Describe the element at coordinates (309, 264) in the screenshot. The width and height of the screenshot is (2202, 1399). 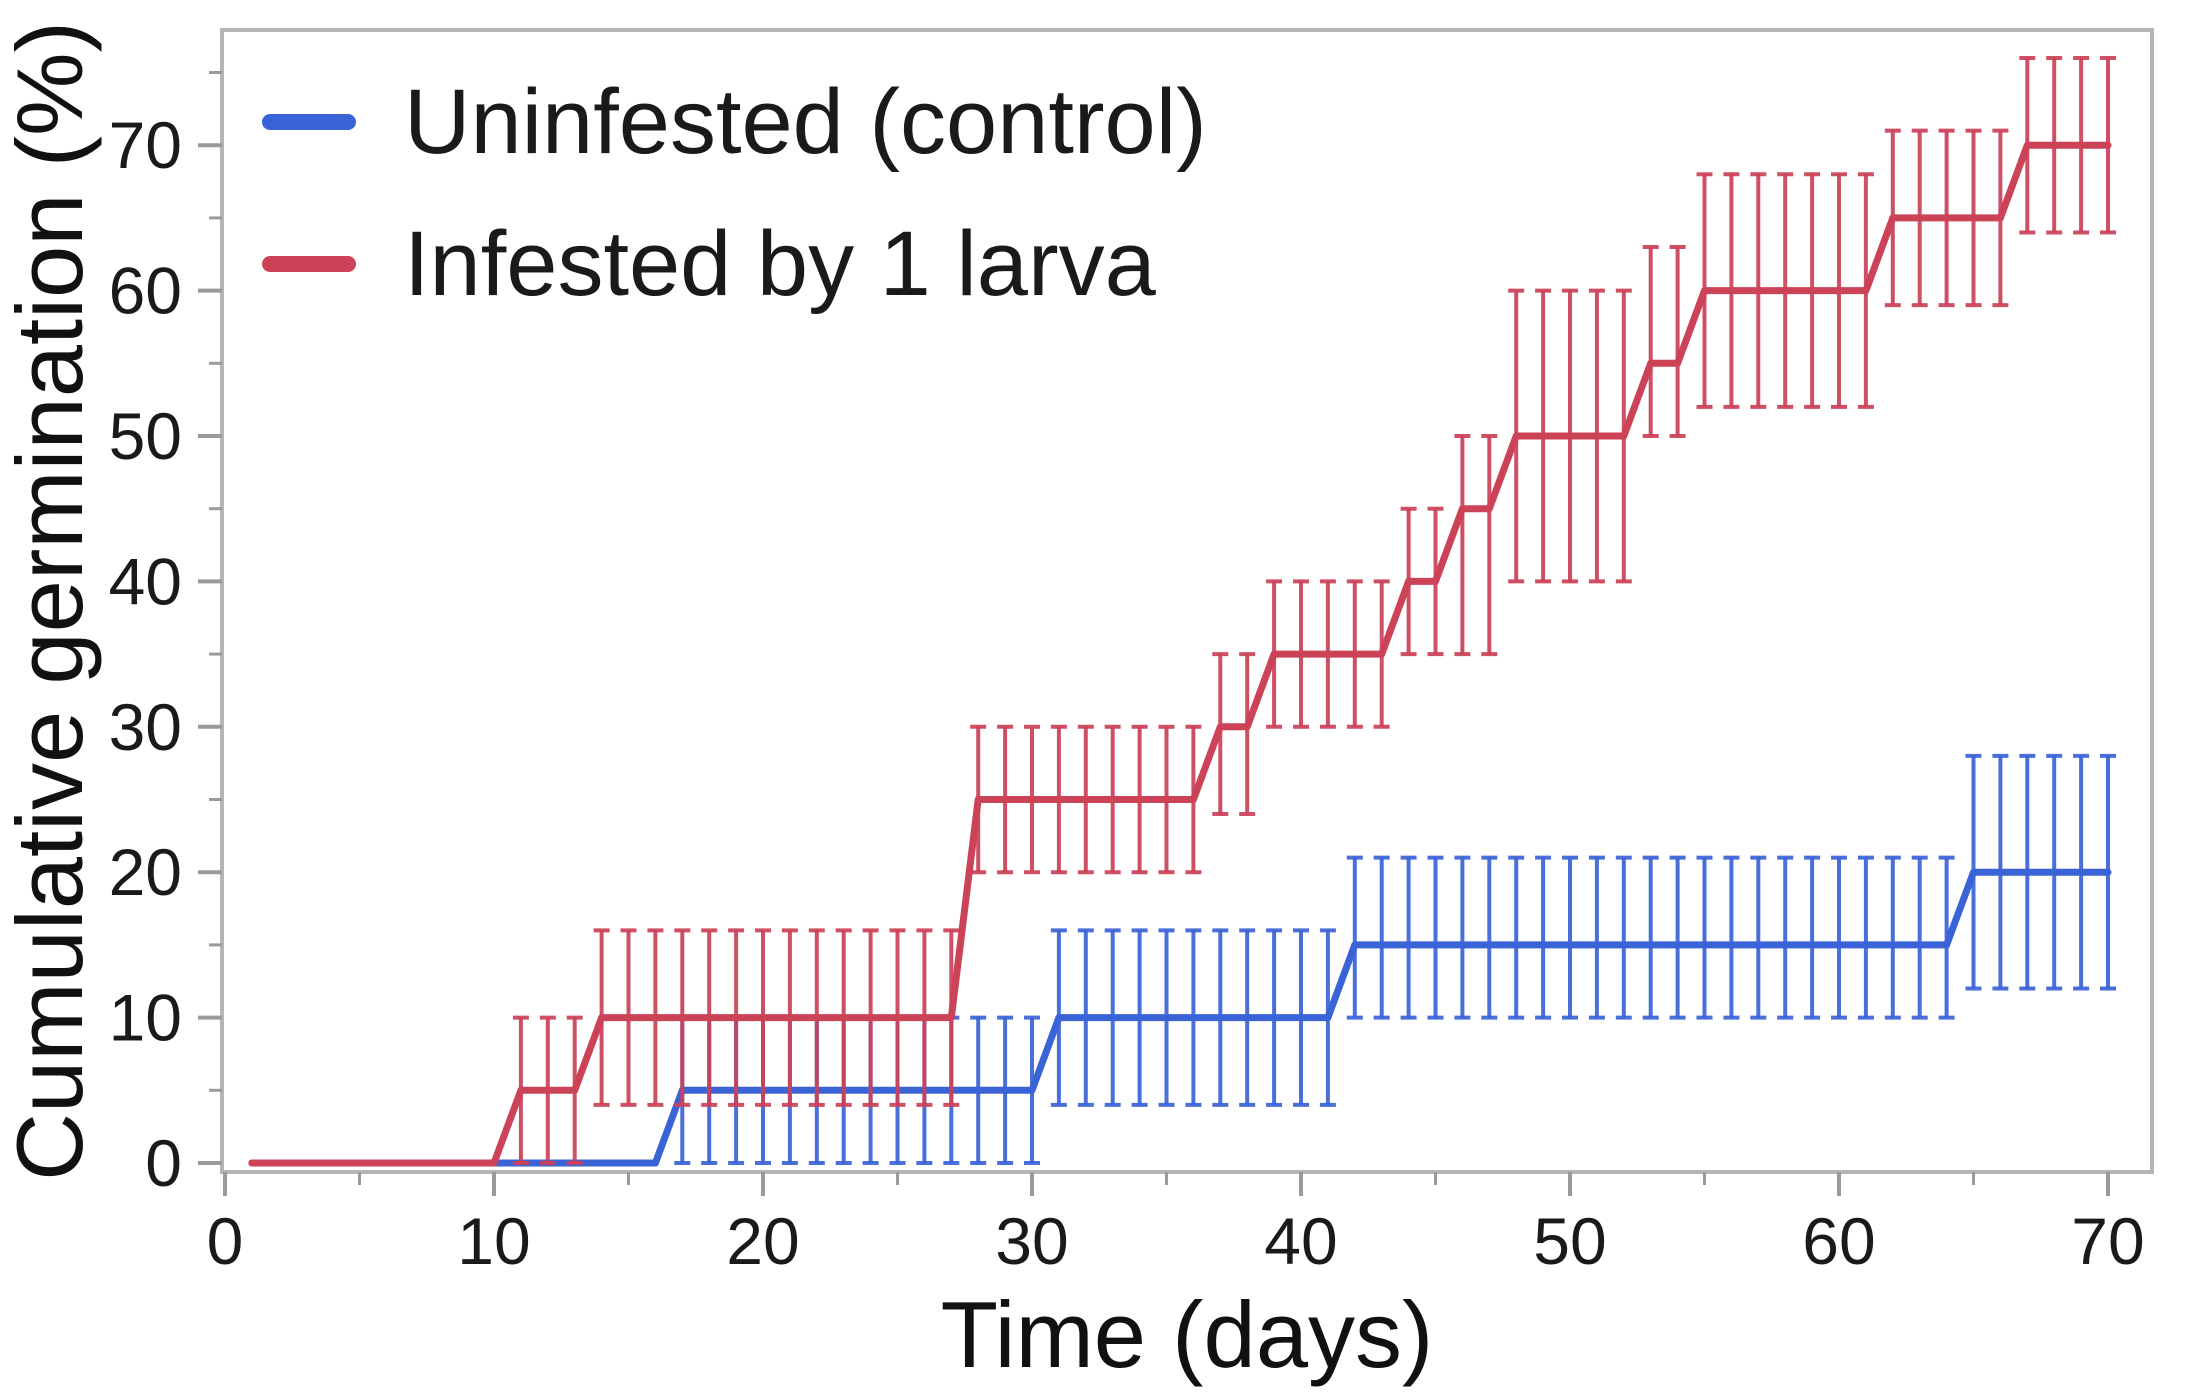
I see `legend-swatch-infested-icon` at that location.